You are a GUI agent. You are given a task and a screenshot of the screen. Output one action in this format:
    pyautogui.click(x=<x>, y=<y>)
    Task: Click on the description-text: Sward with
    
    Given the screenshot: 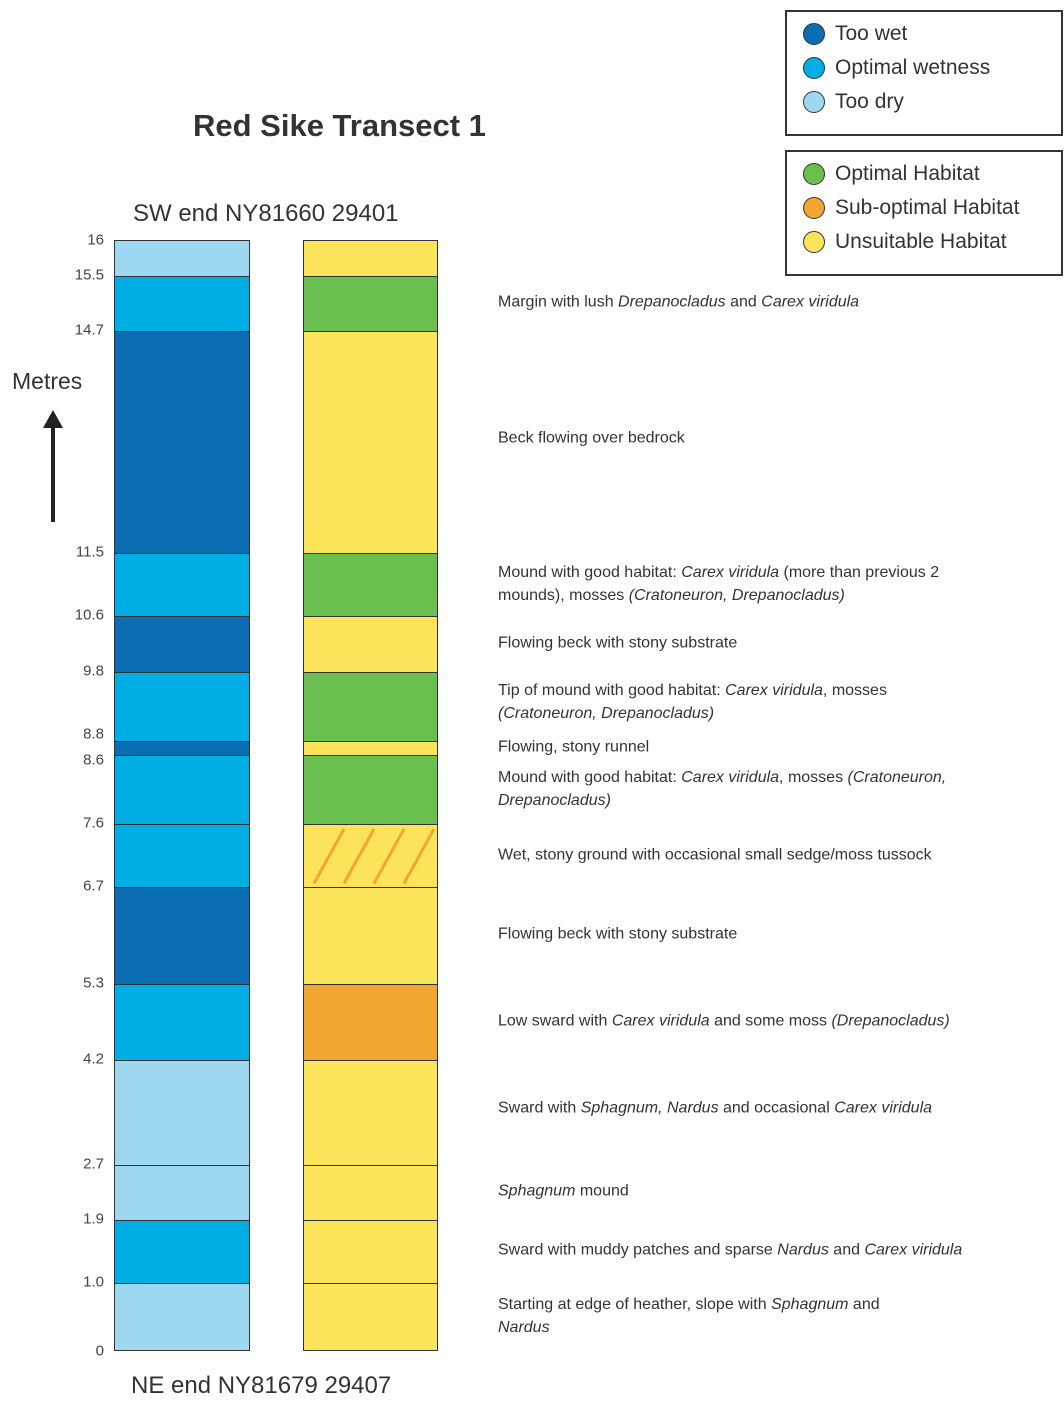 What is the action you would take?
    pyautogui.click(x=539, y=1108)
    